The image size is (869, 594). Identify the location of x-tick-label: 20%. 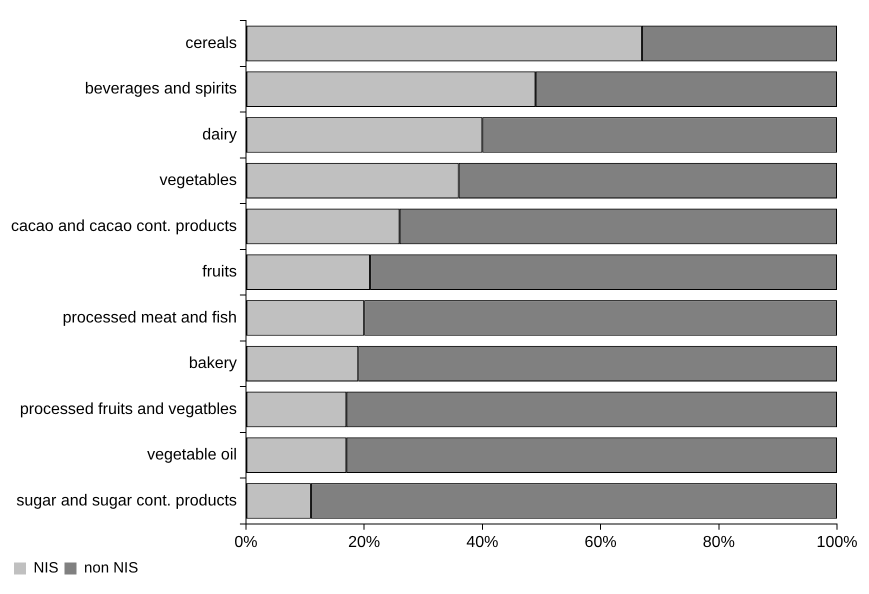
(364, 542).